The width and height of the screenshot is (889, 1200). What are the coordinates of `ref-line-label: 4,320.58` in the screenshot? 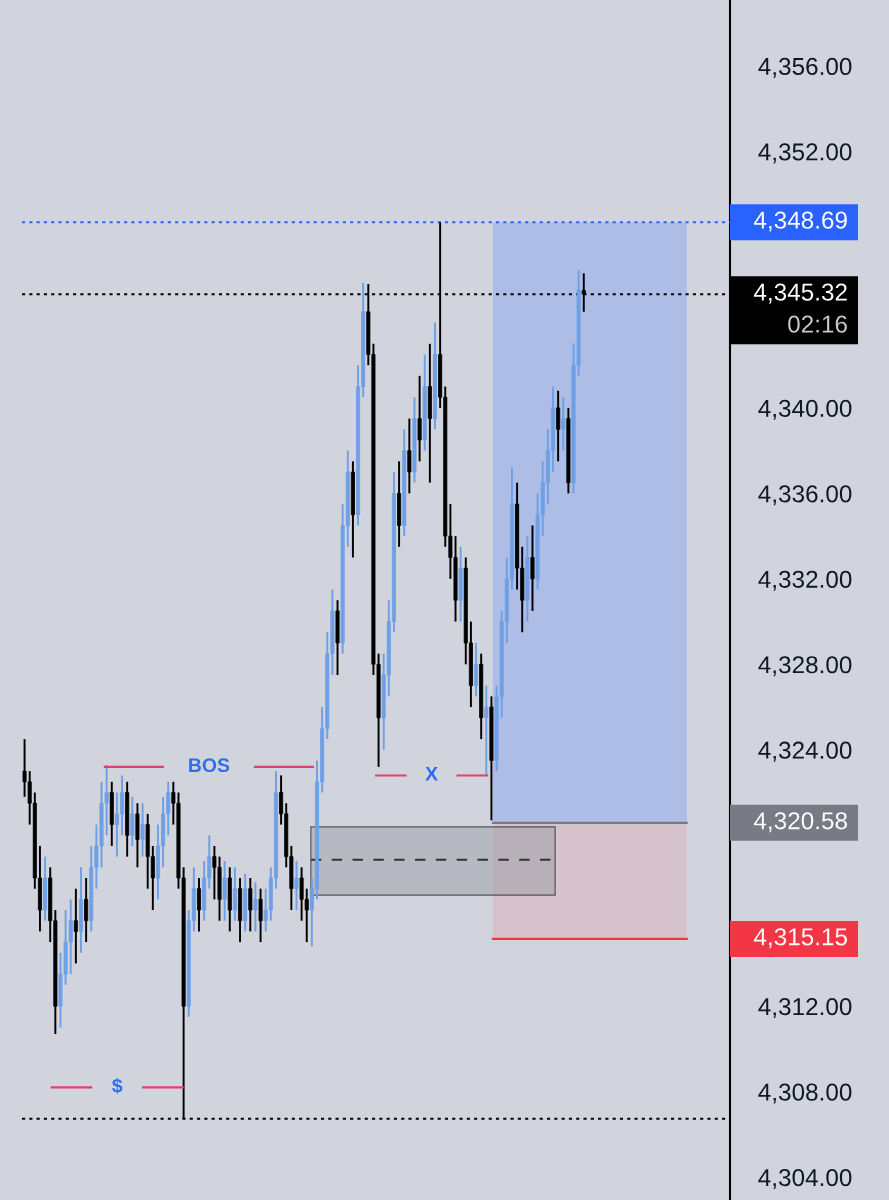 It's located at (800, 822).